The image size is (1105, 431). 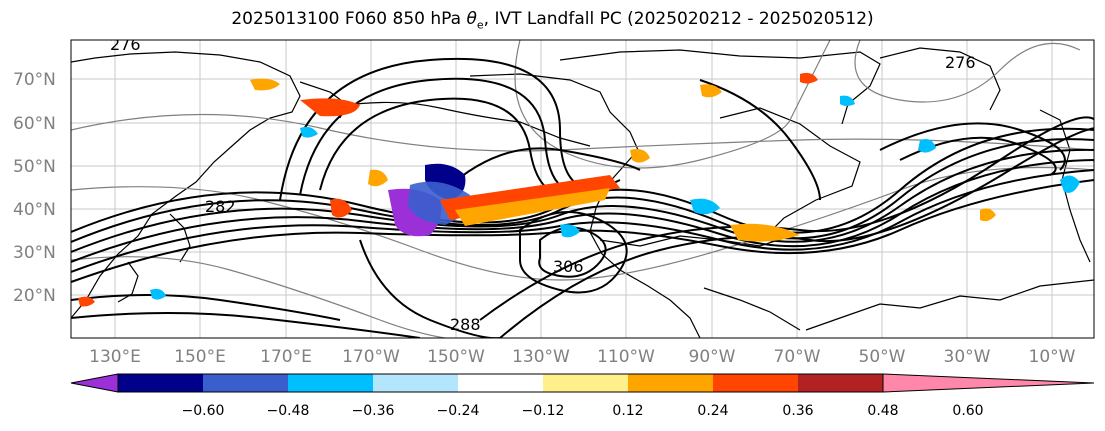 I want to click on lon-label: 150°W, so click(x=456, y=357).